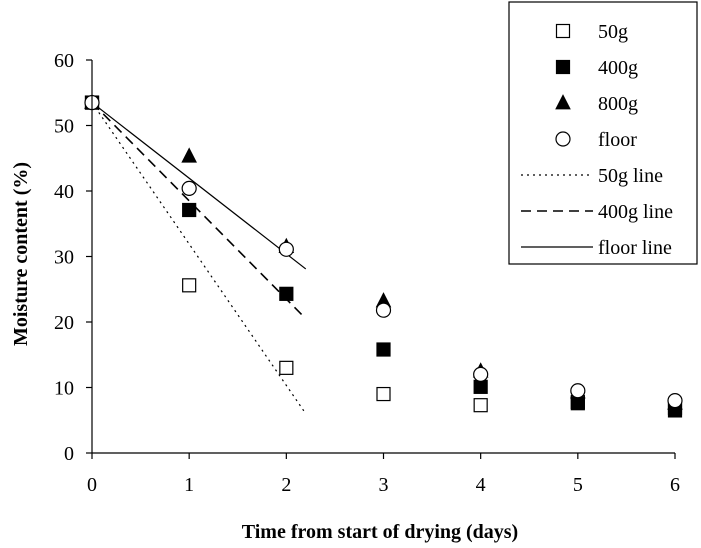 The width and height of the screenshot is (701, 548). I want to click on legend-box, so click(603, 133).